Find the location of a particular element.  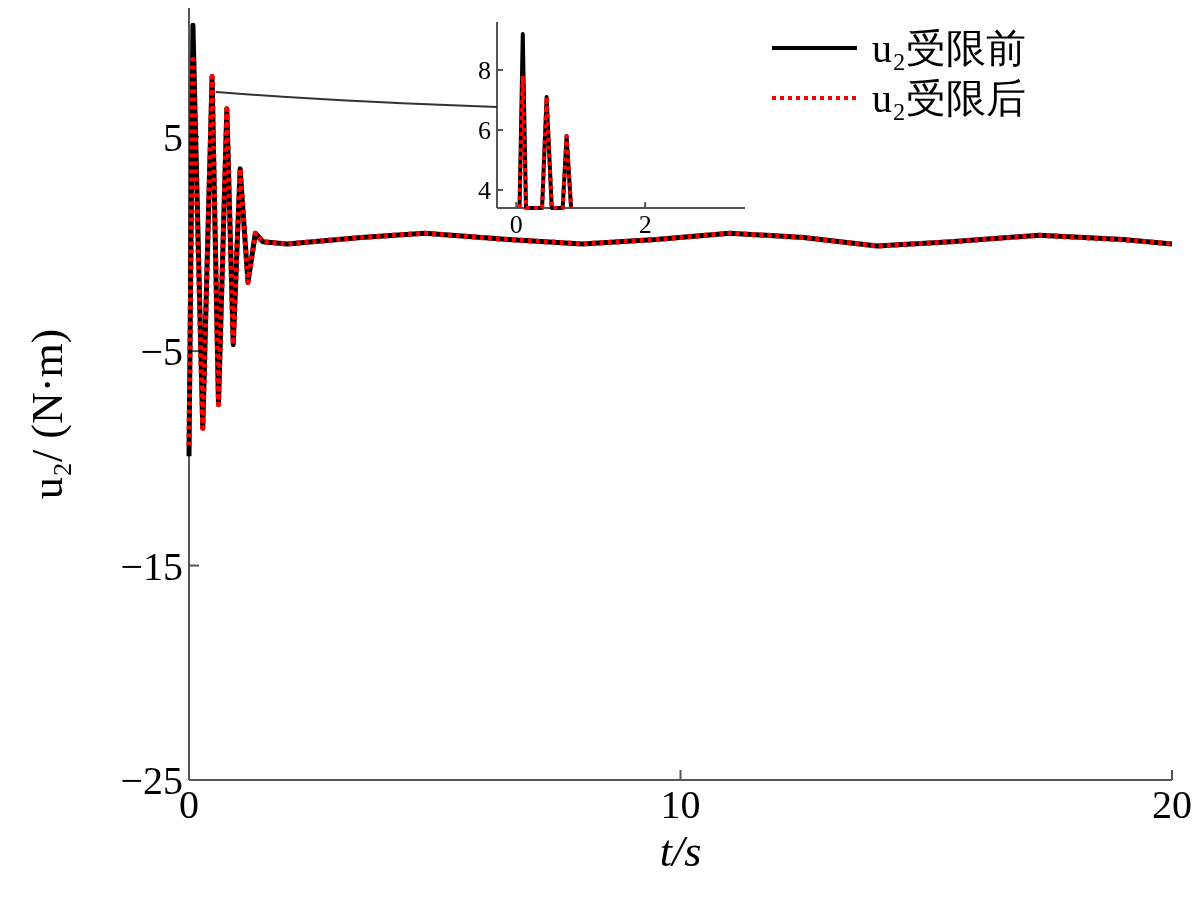

y-tick-label: −5 is located at coordinates (161, 352).